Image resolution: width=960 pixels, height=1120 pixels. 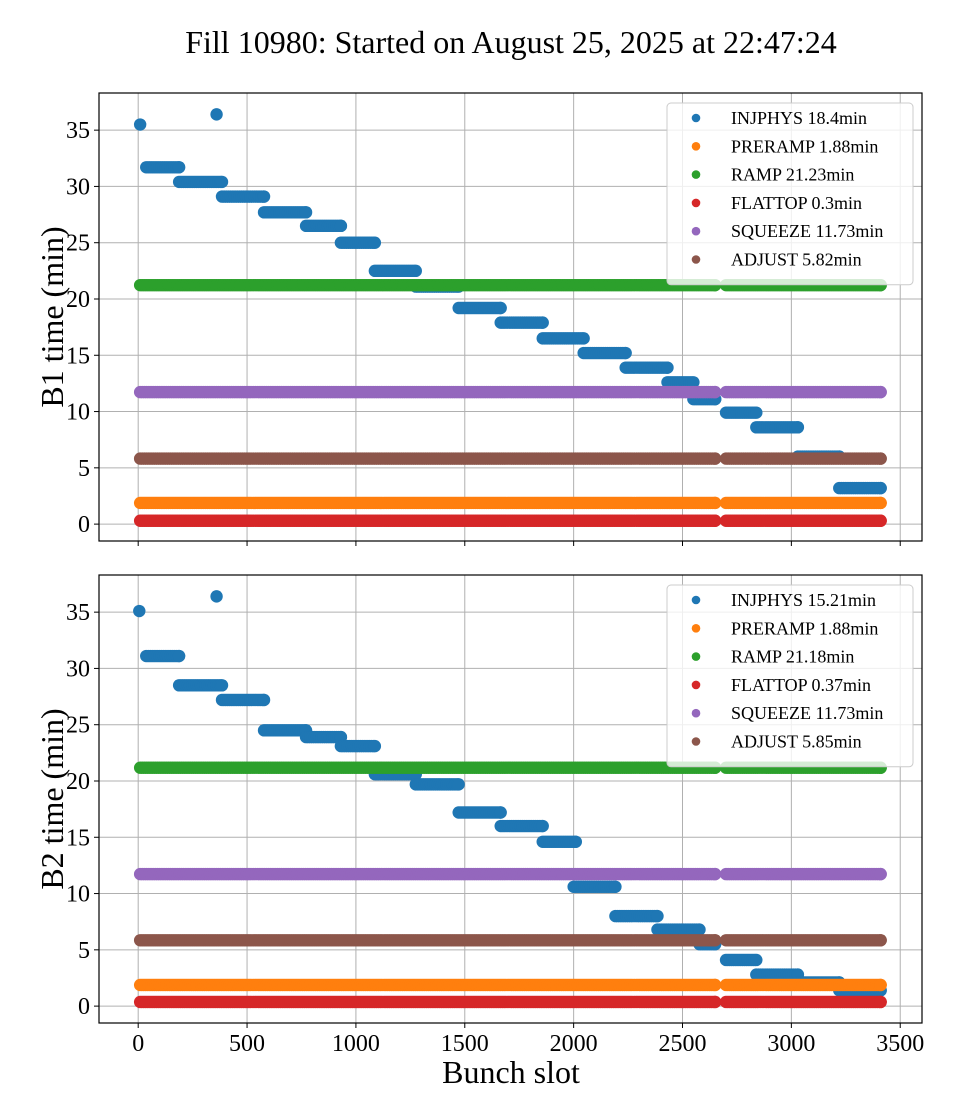 I want to click on legend-item: INJPHYS 15.21min, so click(x=783, y=600).